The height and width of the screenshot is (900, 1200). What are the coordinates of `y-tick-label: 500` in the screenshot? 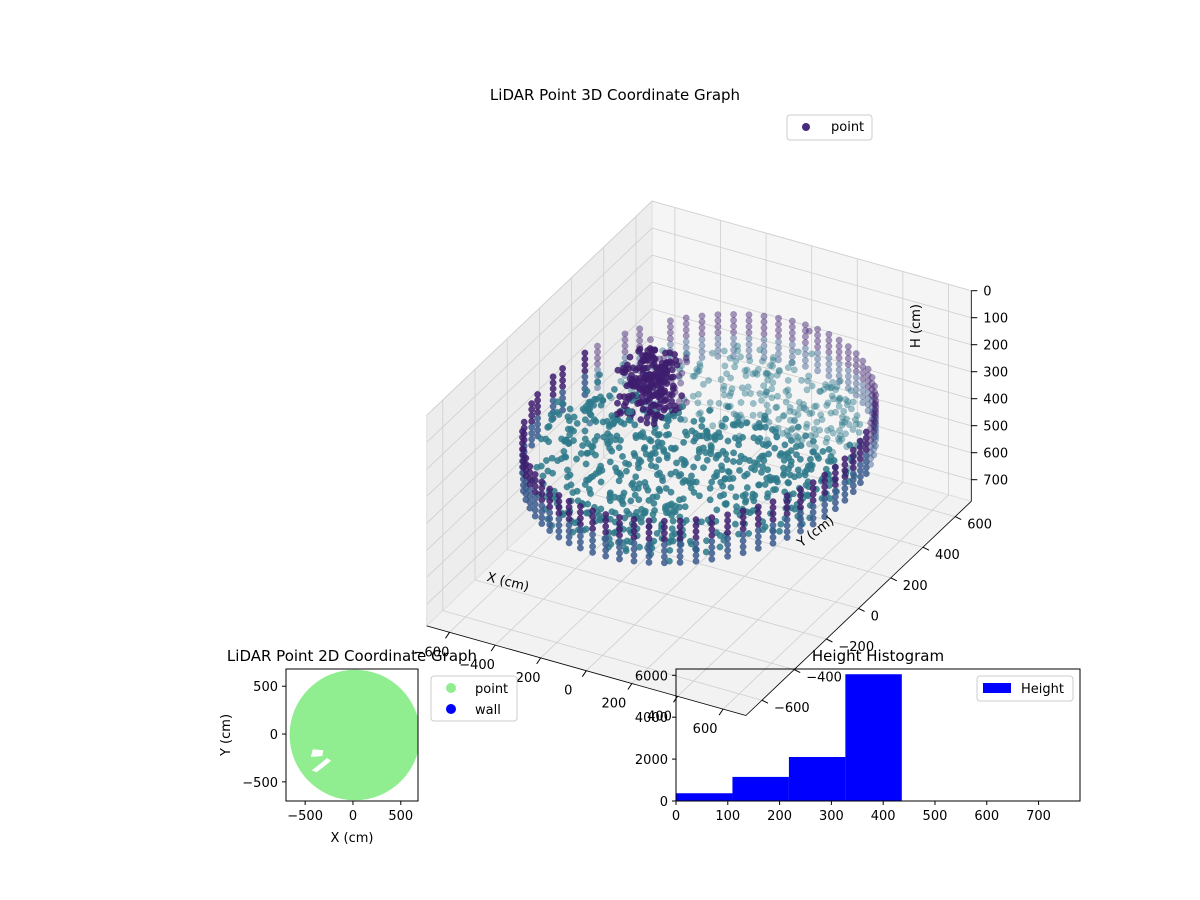 It's located at (265, 687).